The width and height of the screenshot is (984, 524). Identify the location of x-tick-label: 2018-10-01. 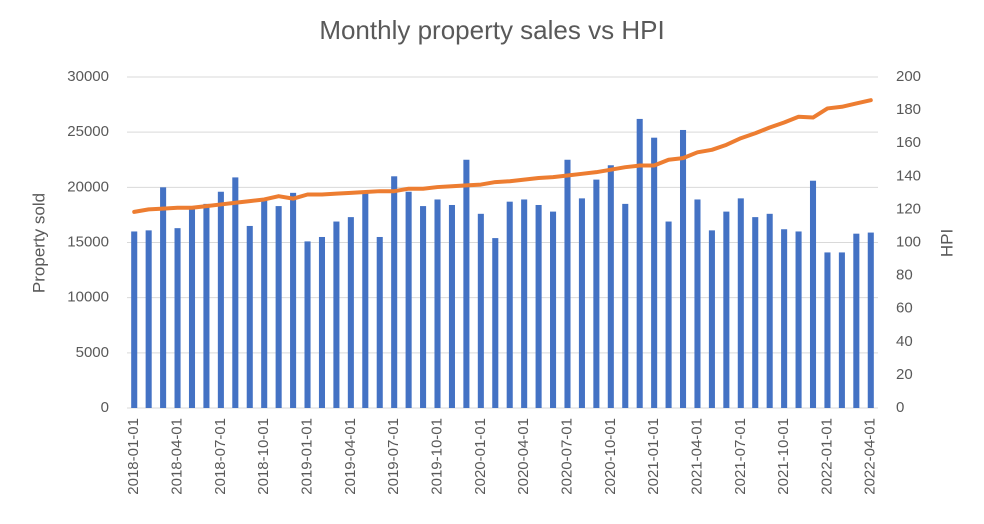
(263, 456).